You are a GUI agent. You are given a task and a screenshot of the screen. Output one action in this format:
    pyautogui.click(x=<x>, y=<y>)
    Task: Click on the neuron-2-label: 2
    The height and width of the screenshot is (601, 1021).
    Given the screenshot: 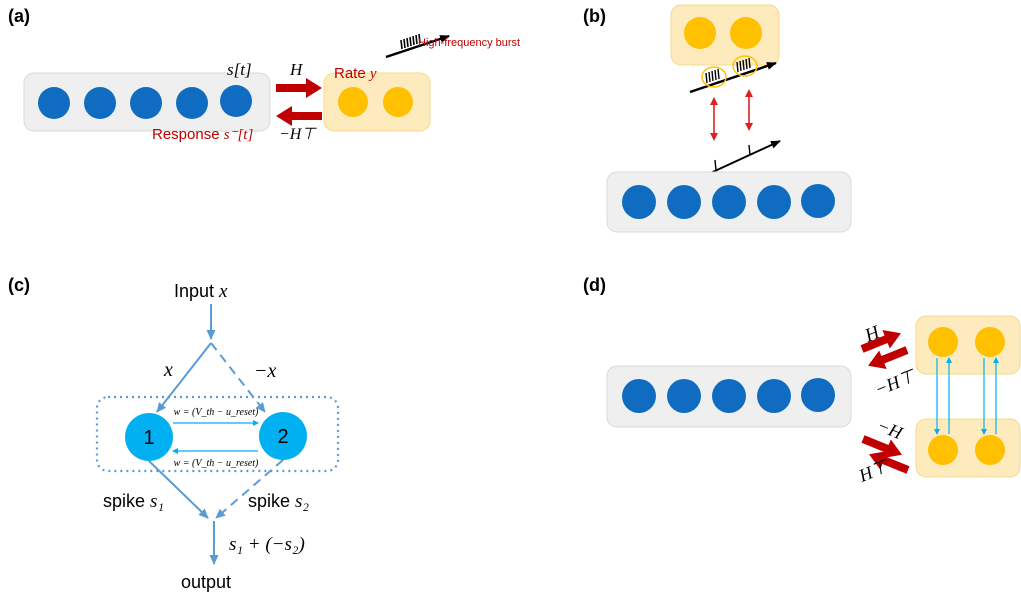 What is the action you would take?
    pyautogui.click(x=282, y=437)
    